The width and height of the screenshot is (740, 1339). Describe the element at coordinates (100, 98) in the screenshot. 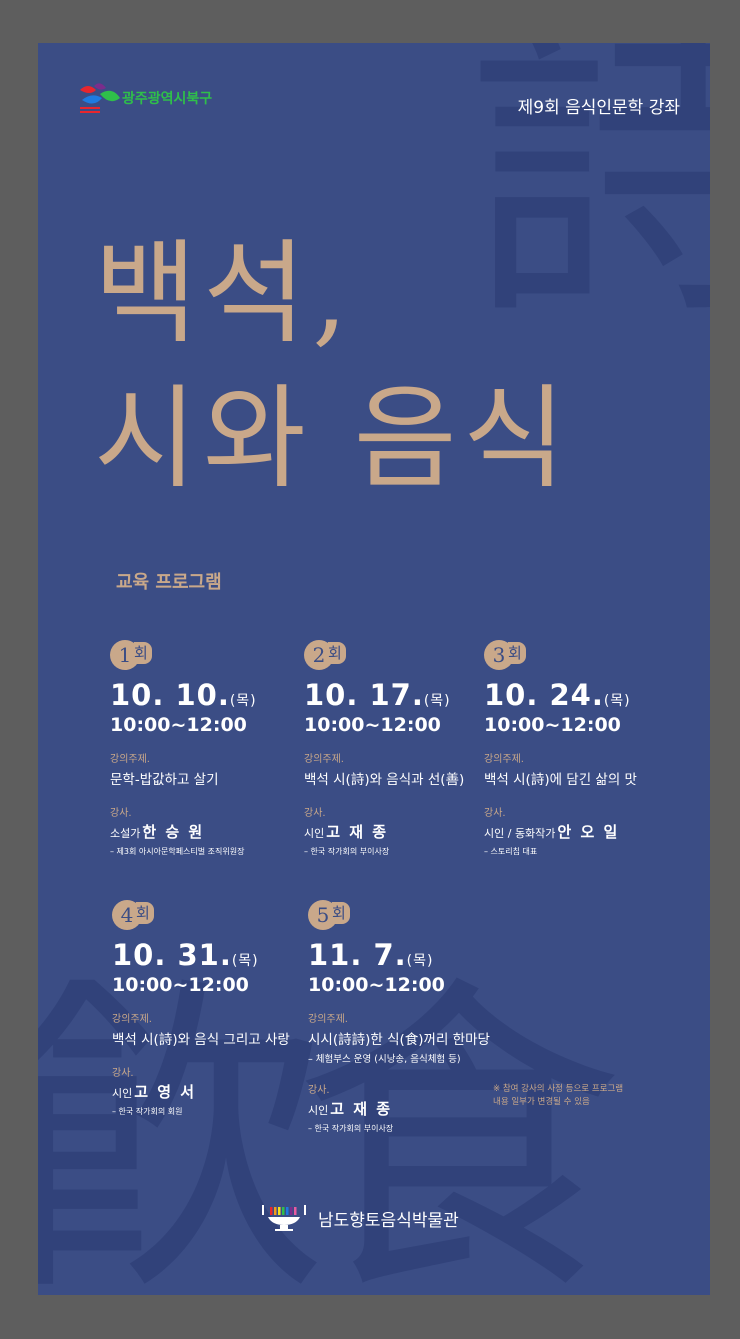

I see `gwangju-bukgu-logo-icon` at that location.